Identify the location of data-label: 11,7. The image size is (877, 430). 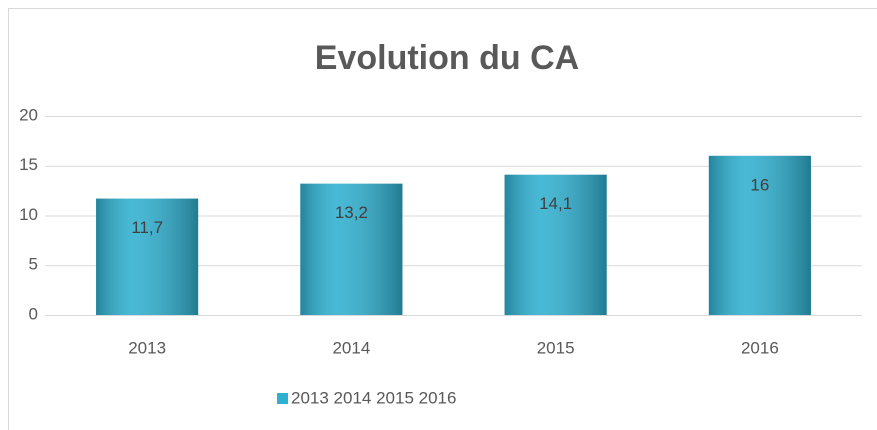
(147, 227).